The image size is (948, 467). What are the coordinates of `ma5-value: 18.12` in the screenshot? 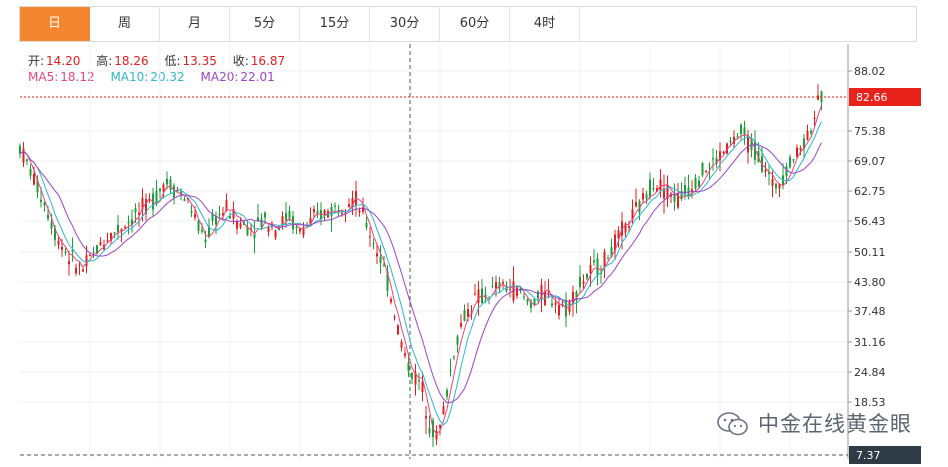 It's located at (77, 77).